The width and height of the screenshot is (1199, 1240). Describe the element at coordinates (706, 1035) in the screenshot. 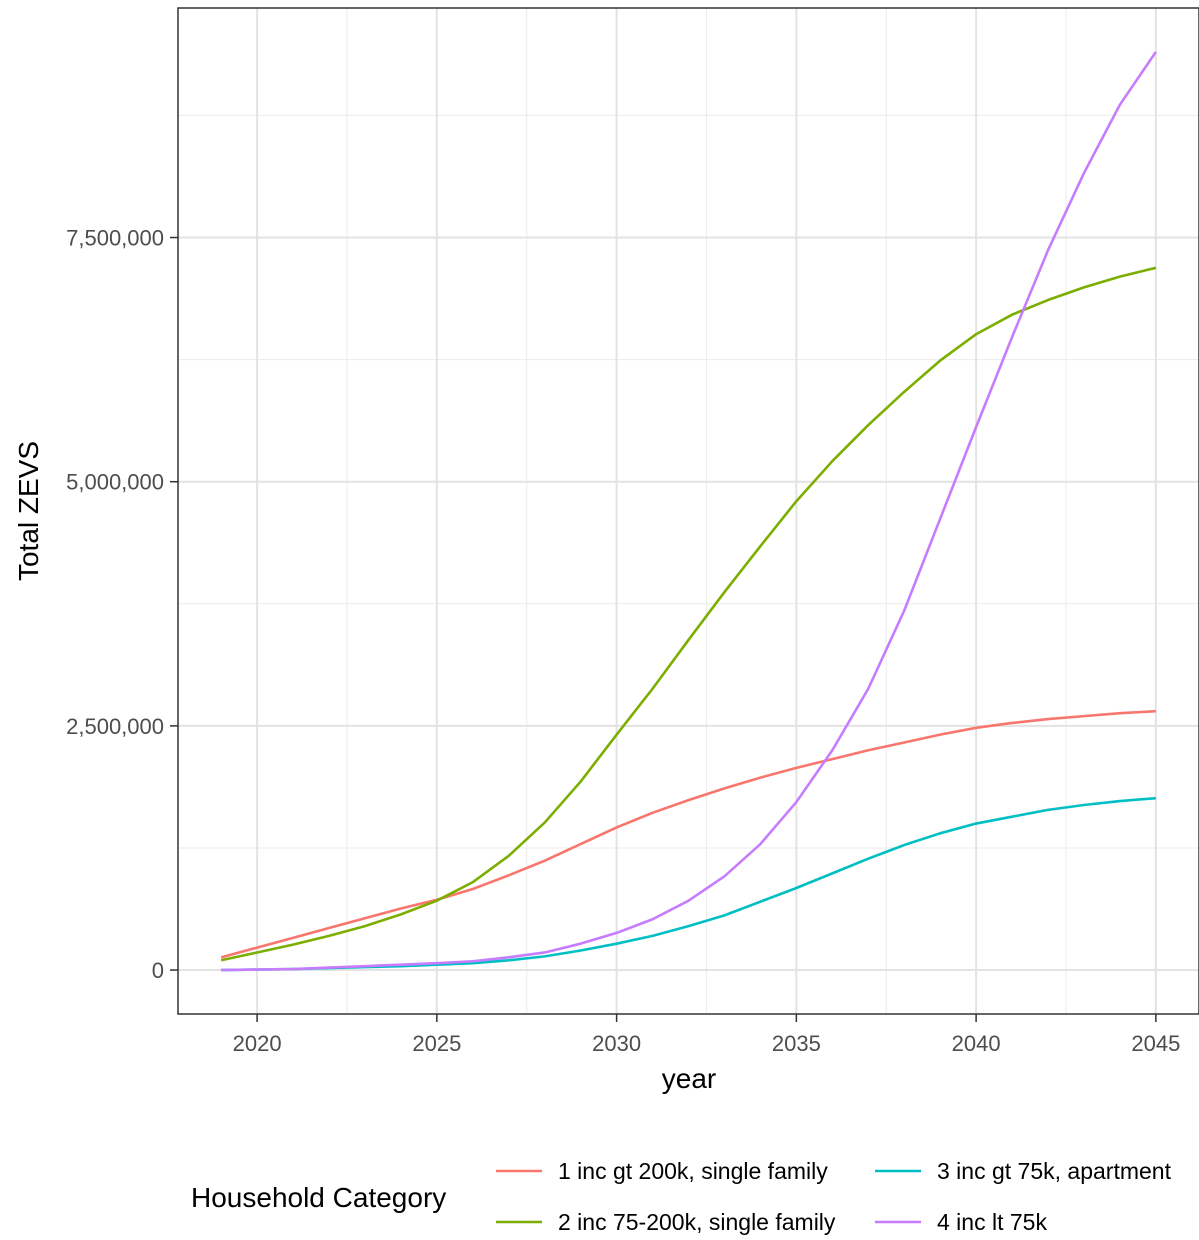

I see `x-axis-ticks: 2020 2025 2030 2035 2040 2045` at that location.